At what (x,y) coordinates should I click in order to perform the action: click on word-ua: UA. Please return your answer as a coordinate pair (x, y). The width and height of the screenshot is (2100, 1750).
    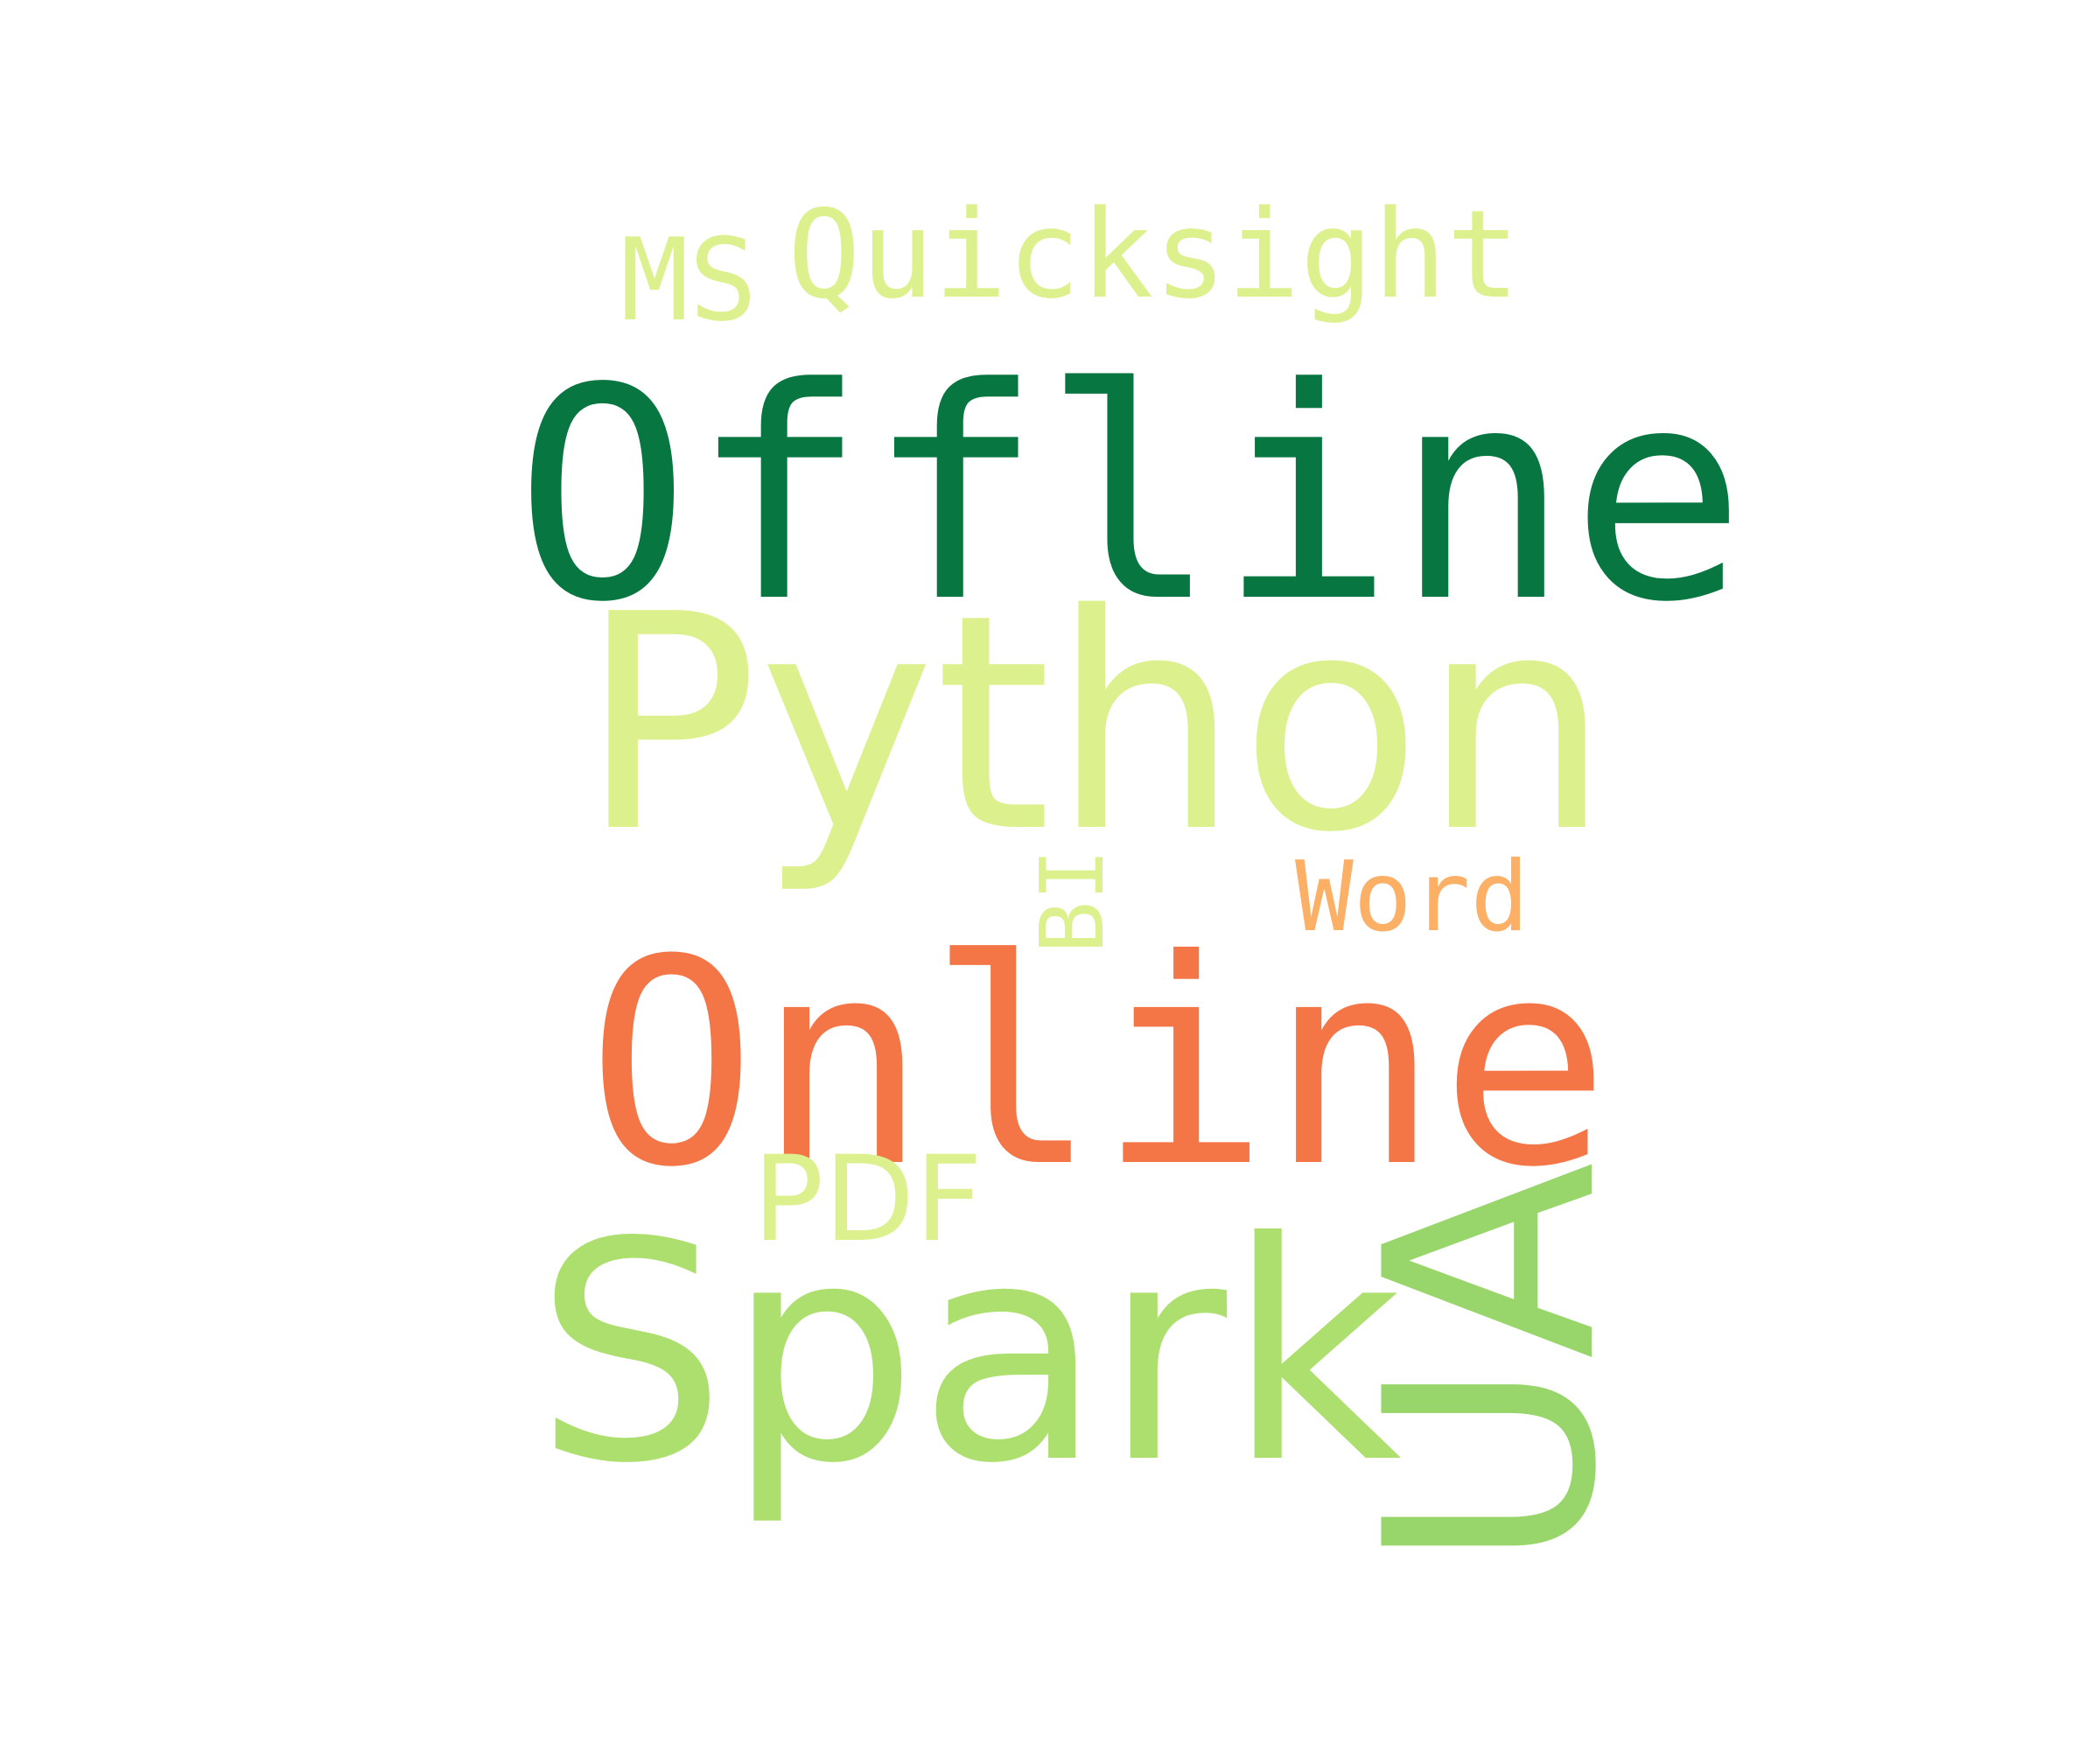
    Looking at the image, I should click on (1492, 1366).